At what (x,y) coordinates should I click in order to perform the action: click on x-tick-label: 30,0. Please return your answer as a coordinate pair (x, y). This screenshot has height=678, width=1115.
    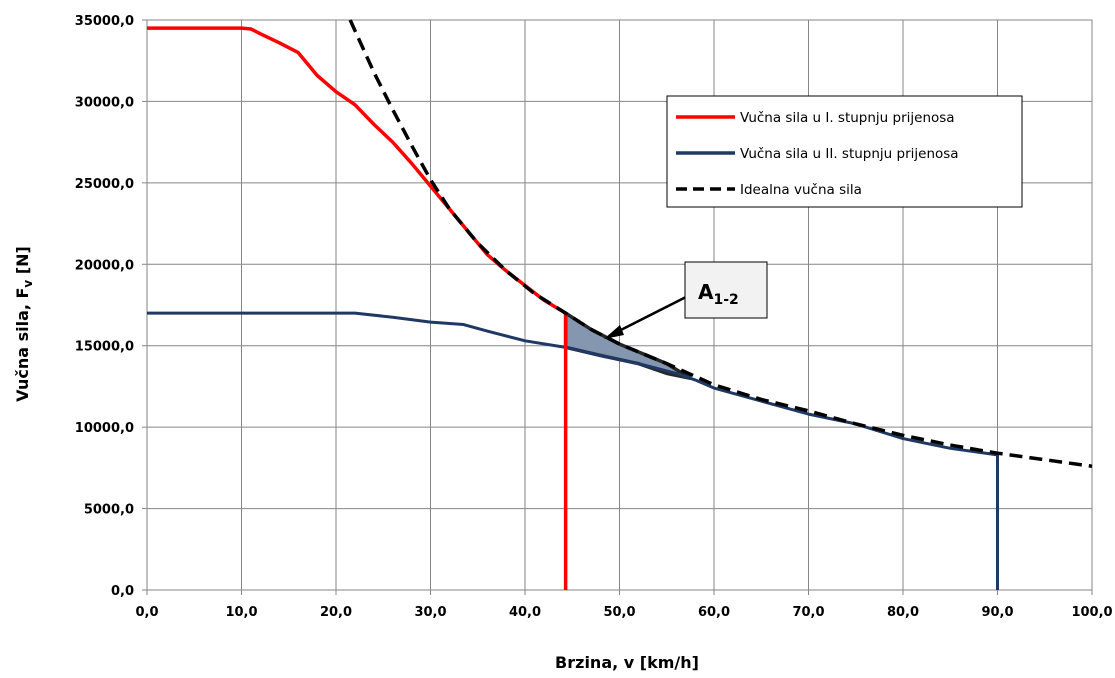
    Looking at the image, I should click on (430, 612).